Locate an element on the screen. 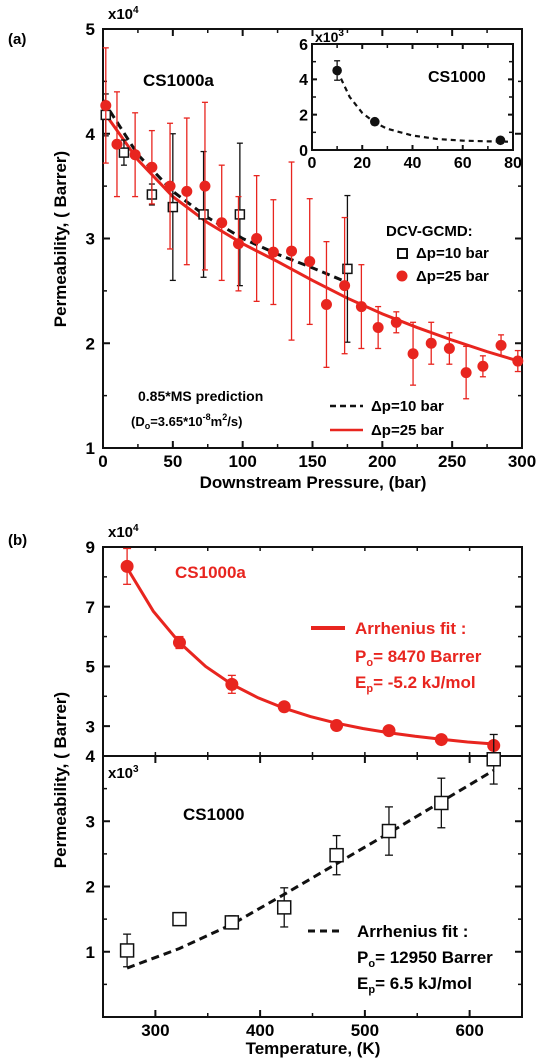 Image resolution: width=547 pixels, height=1062 pixels. fit-label: Arrhenius fit : is located at coordinates (410, 628).